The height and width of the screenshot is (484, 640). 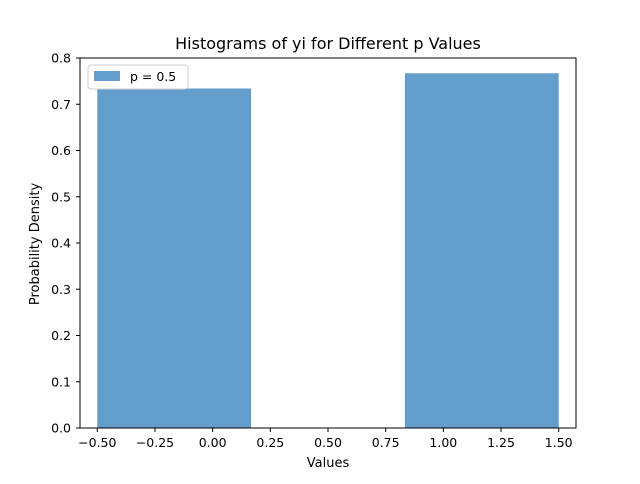 I want to click on x-axis-label: Values, so click(x=328, y=463).